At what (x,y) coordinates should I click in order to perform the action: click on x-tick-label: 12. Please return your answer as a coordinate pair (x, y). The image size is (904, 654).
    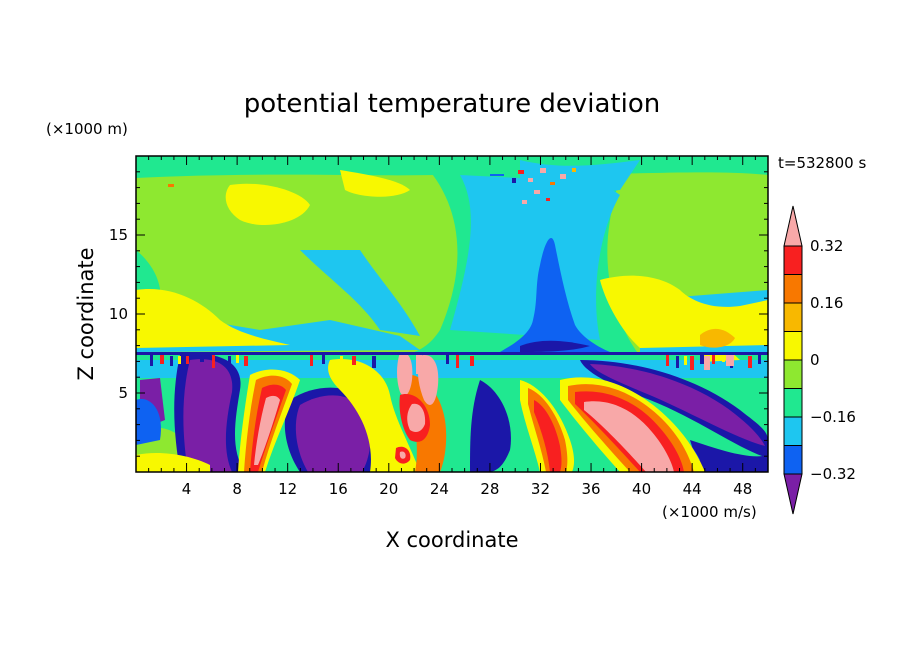
    Looking at the image, I should click on (287, 489).